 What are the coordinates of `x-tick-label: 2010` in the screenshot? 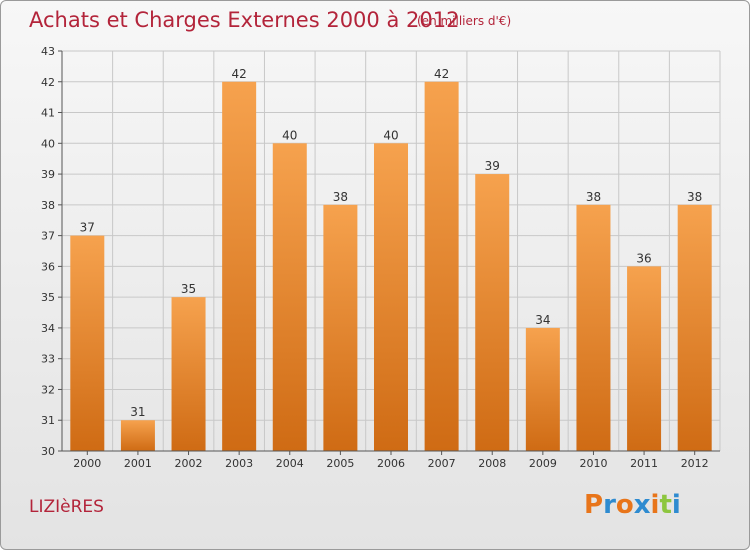 It's located at (593, 463).